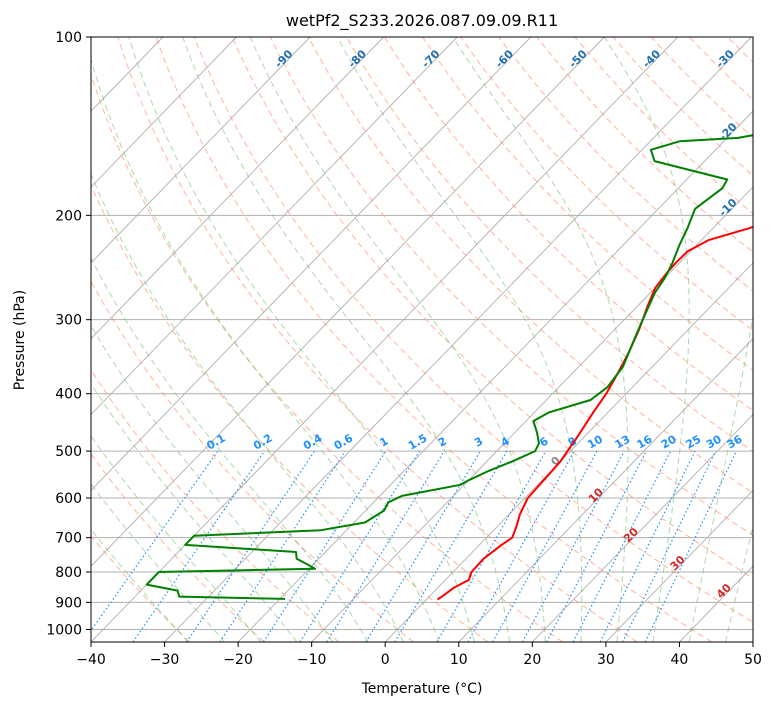  What do you see at coordinates (68, 452) in the screenshot?
I see `y-tick-label: 500` at bounding box center [68, 452].